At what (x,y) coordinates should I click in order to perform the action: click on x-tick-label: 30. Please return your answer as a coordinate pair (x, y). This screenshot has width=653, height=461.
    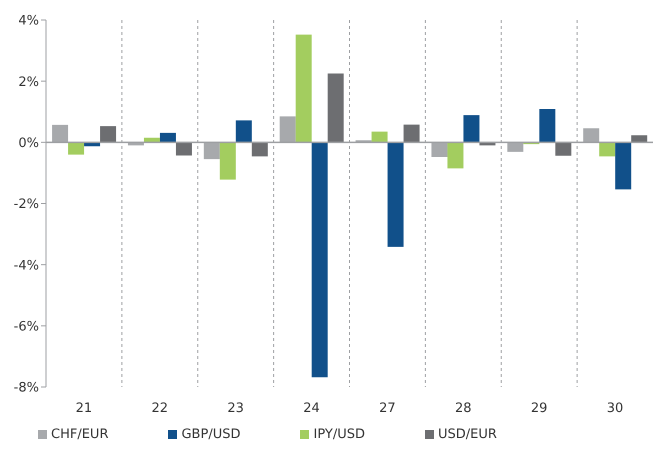
    Looking at the image, I should click on (615, 408).